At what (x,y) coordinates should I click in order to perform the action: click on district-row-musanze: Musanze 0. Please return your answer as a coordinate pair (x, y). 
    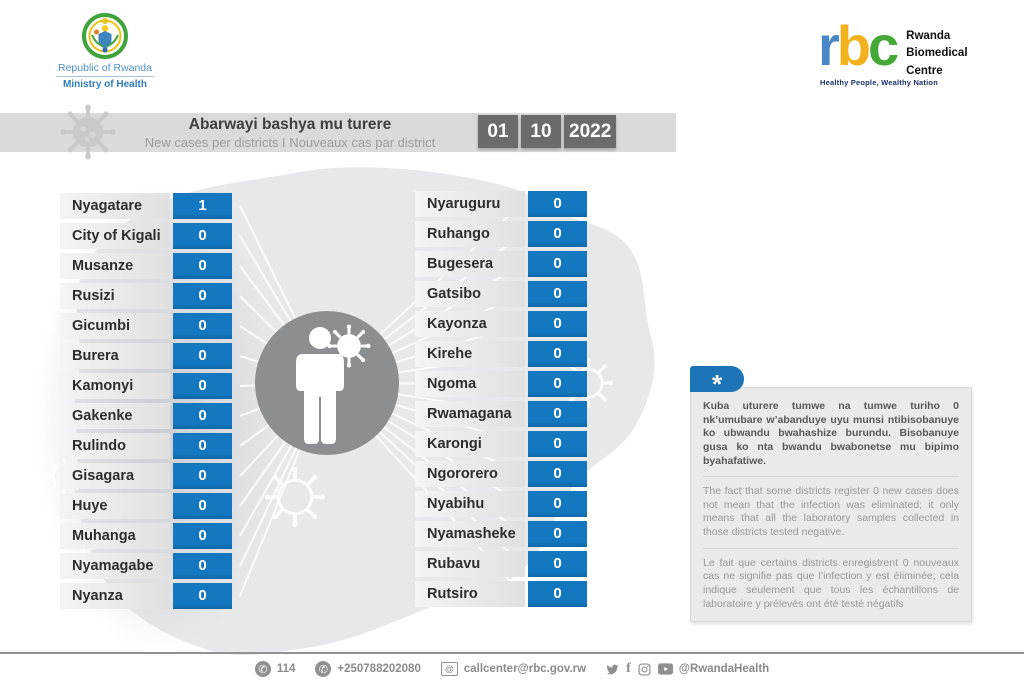
    Looking at the image, I should click on (146, 266).